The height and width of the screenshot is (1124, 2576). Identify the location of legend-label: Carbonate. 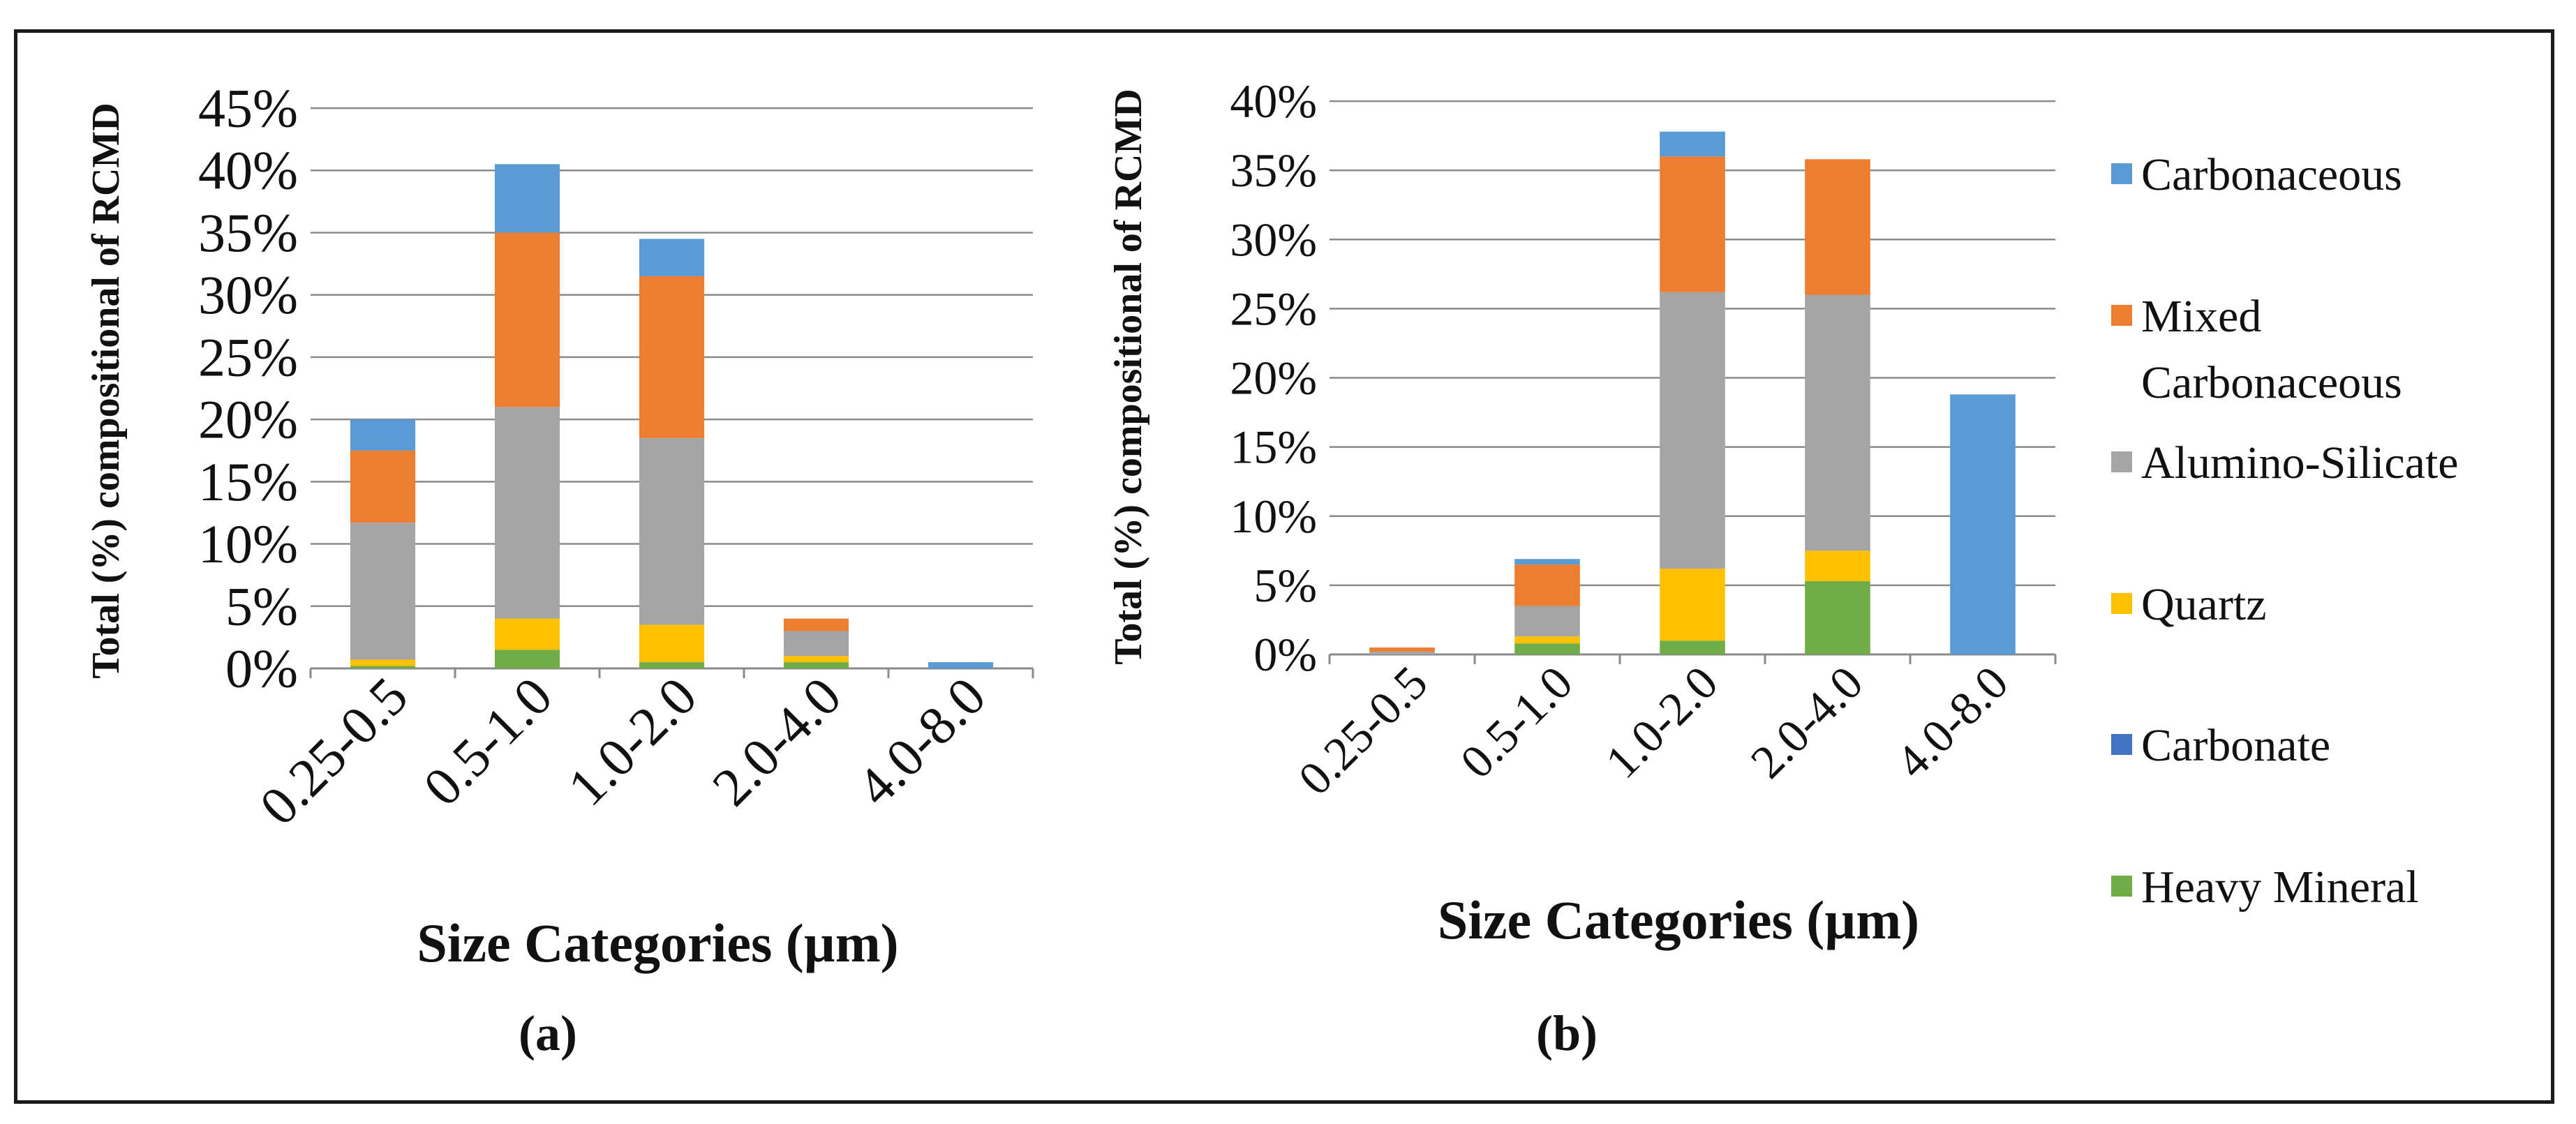
(2235, 745).